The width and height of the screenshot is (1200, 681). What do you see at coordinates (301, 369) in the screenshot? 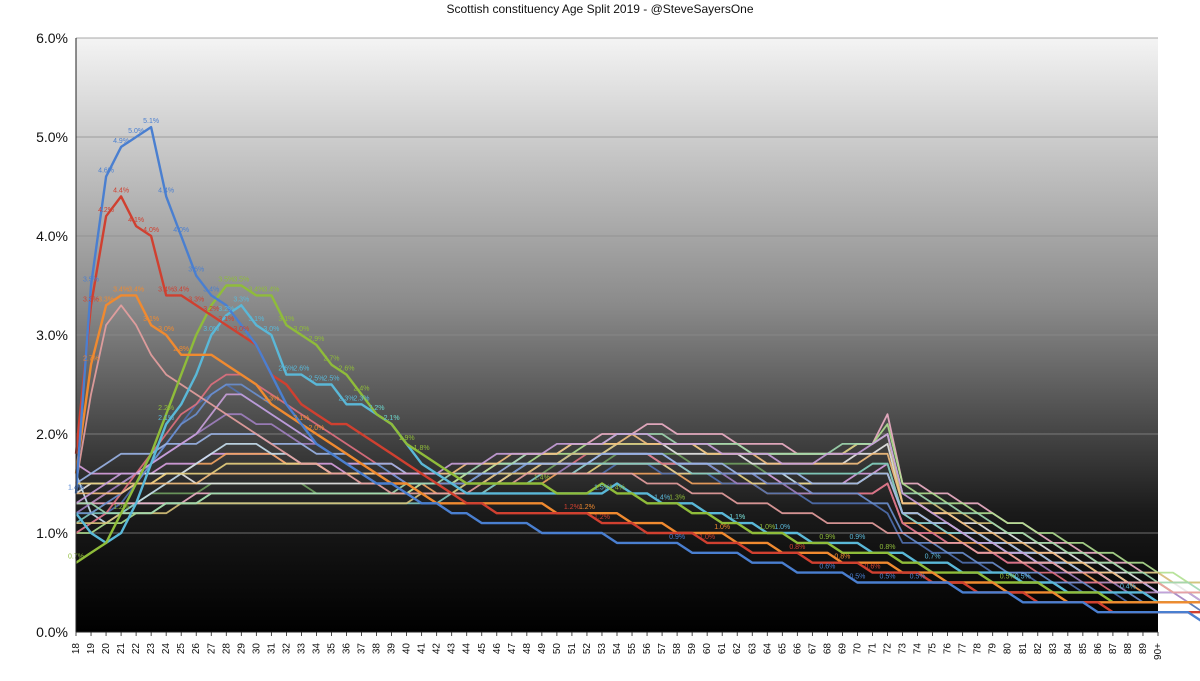
I see `data-label: 2.6%` at bounding box center [301, 369].